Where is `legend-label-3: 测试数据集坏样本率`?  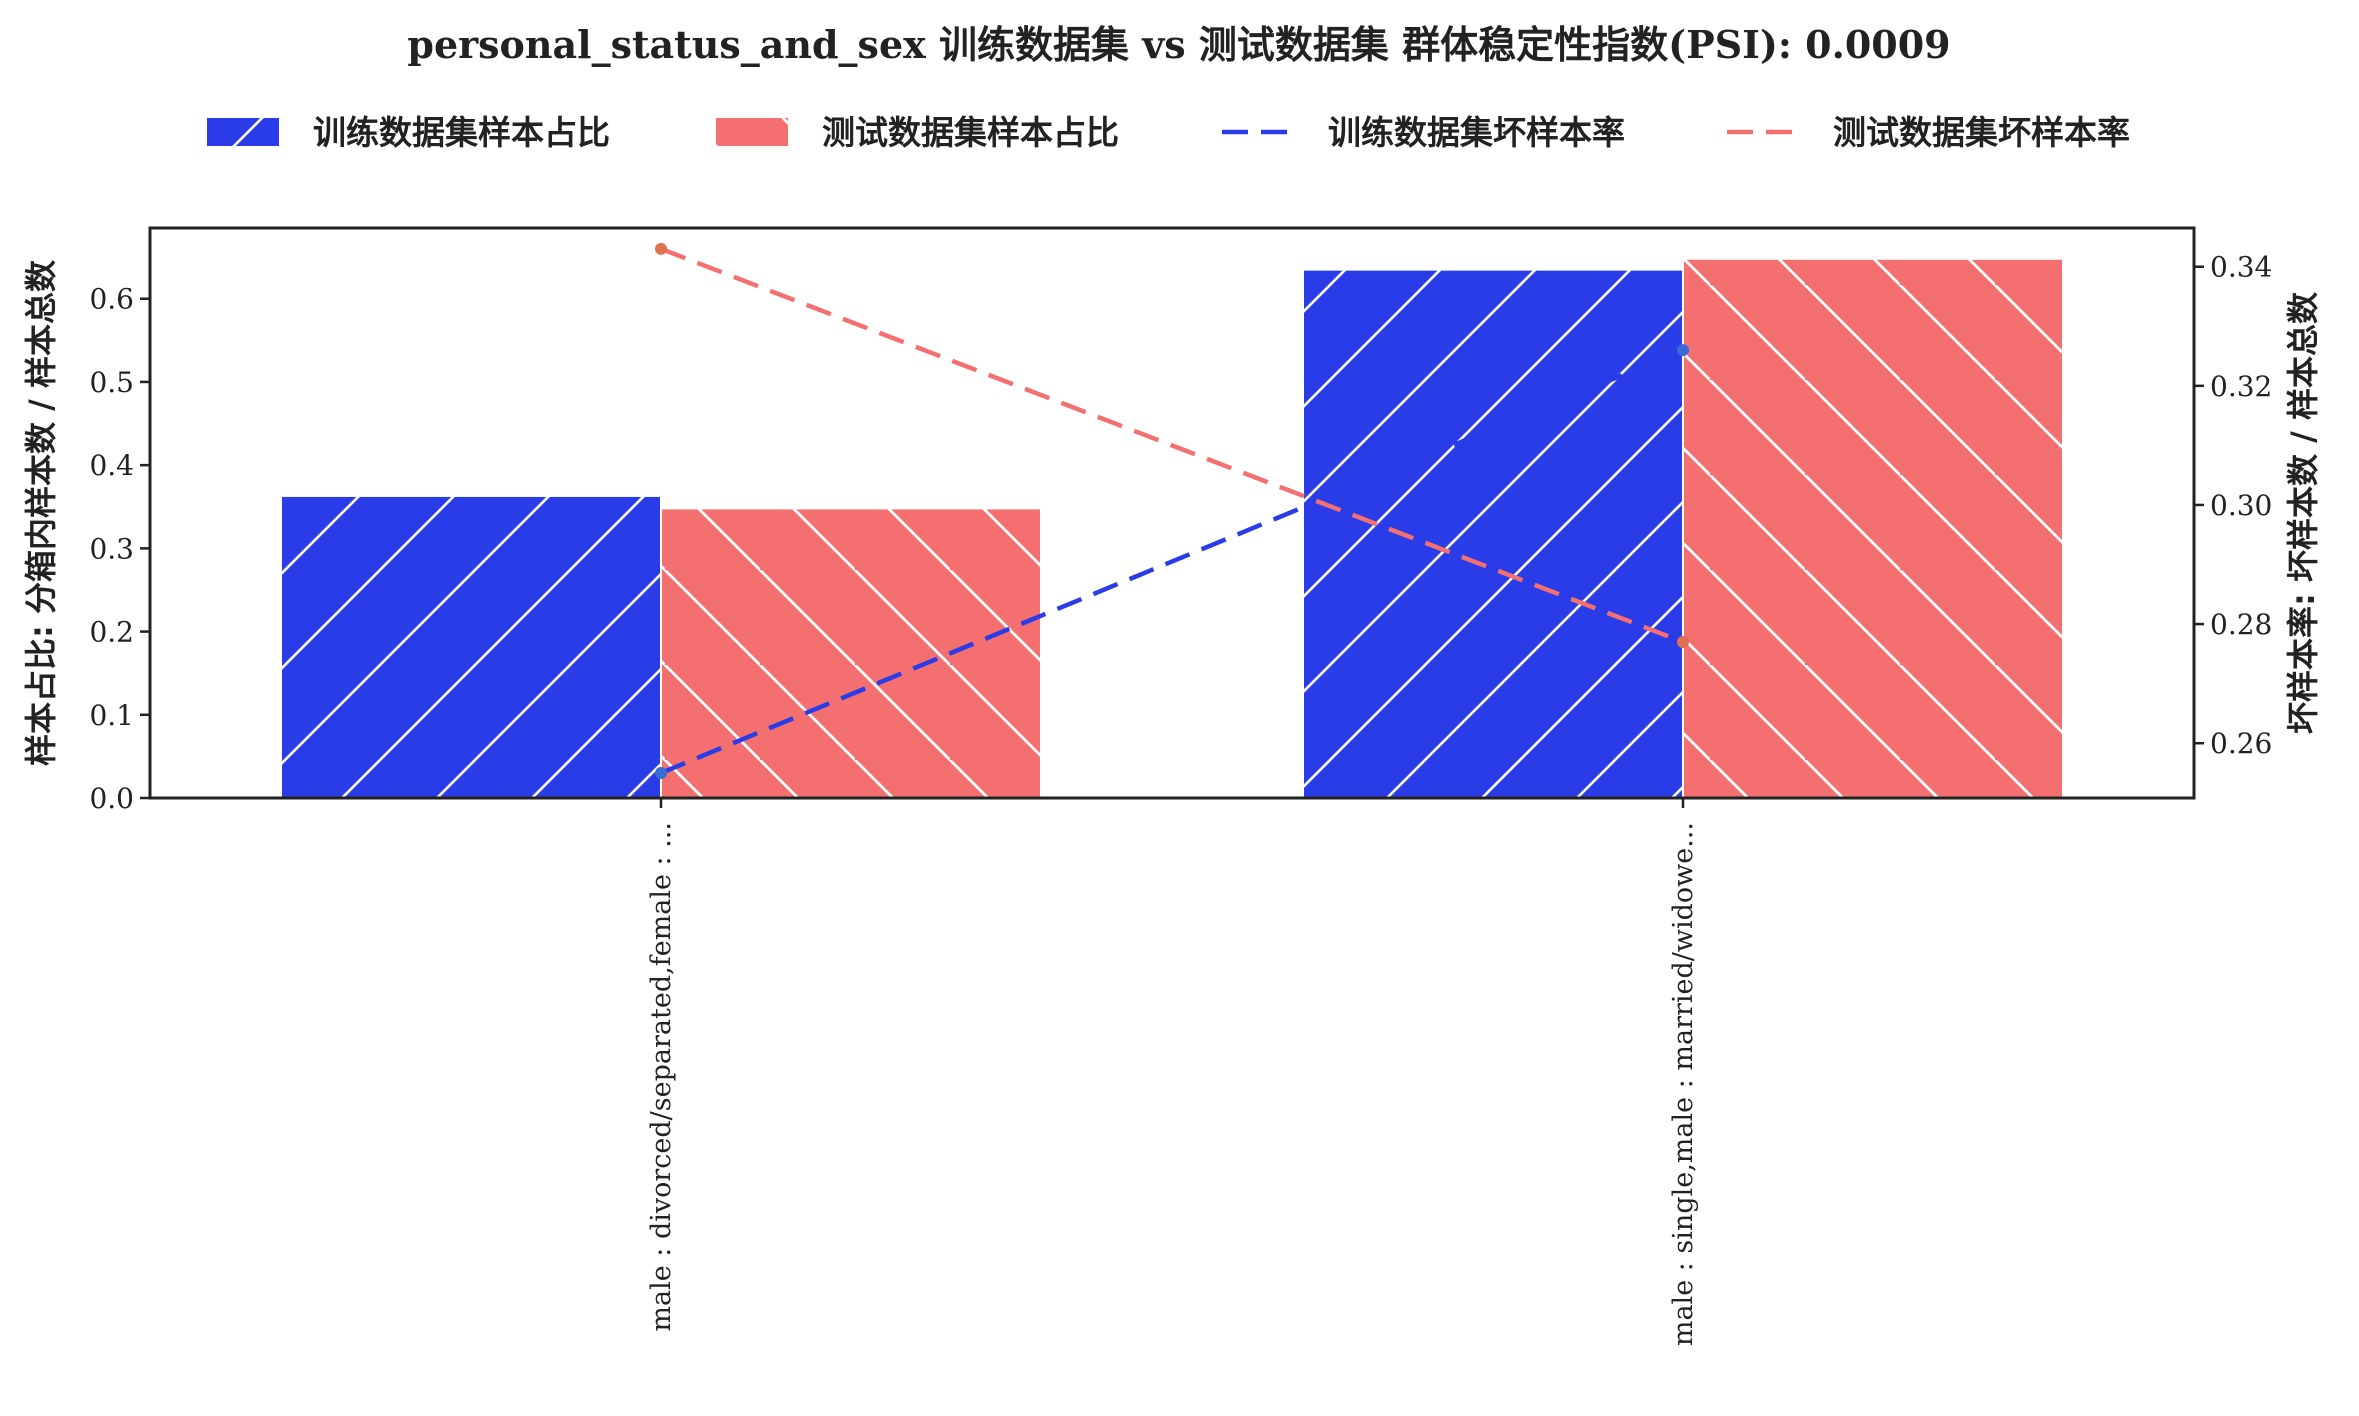 legend-label-3: 测试数据集坏样本率 is located at coordinates (1981, 132).